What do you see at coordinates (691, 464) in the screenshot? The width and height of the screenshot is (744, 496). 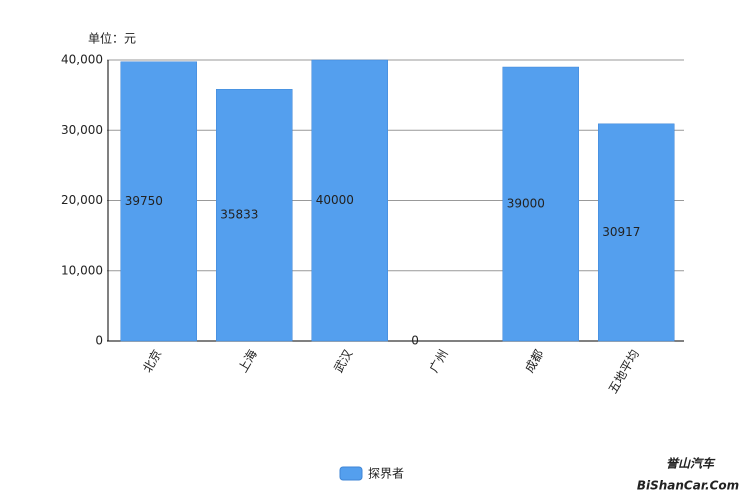 I see `watermark: 誉山汽车` at bounding box center [691, 464].